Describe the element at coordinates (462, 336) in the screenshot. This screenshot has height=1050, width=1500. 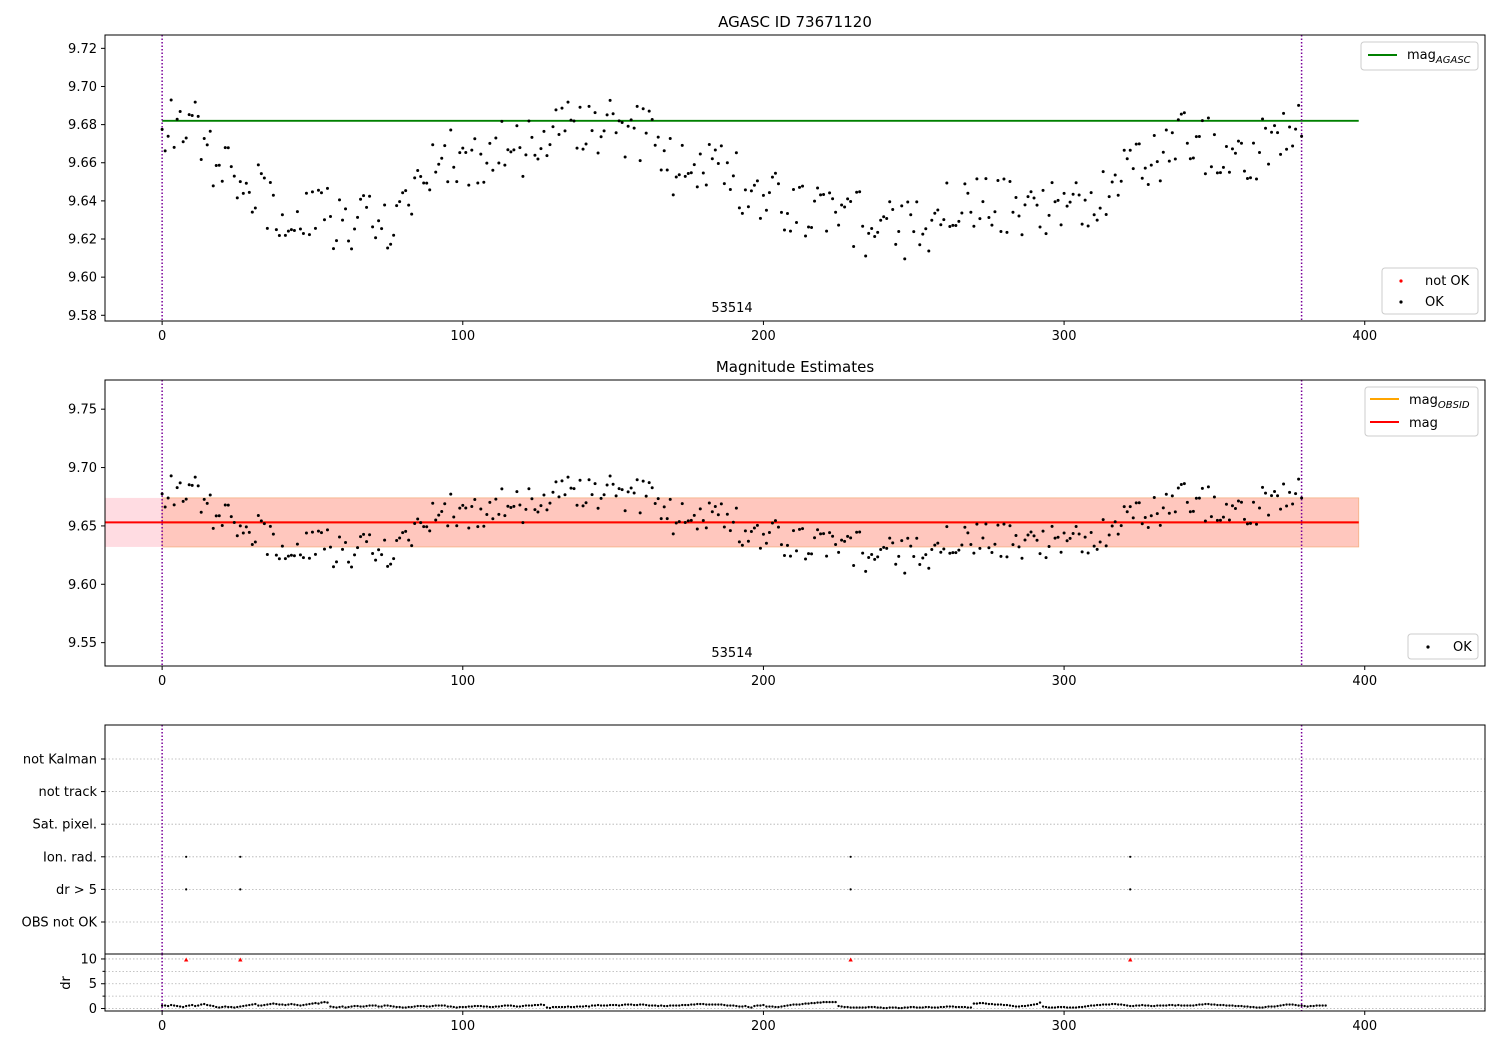
I see `x-tick-label: 100` at that location.